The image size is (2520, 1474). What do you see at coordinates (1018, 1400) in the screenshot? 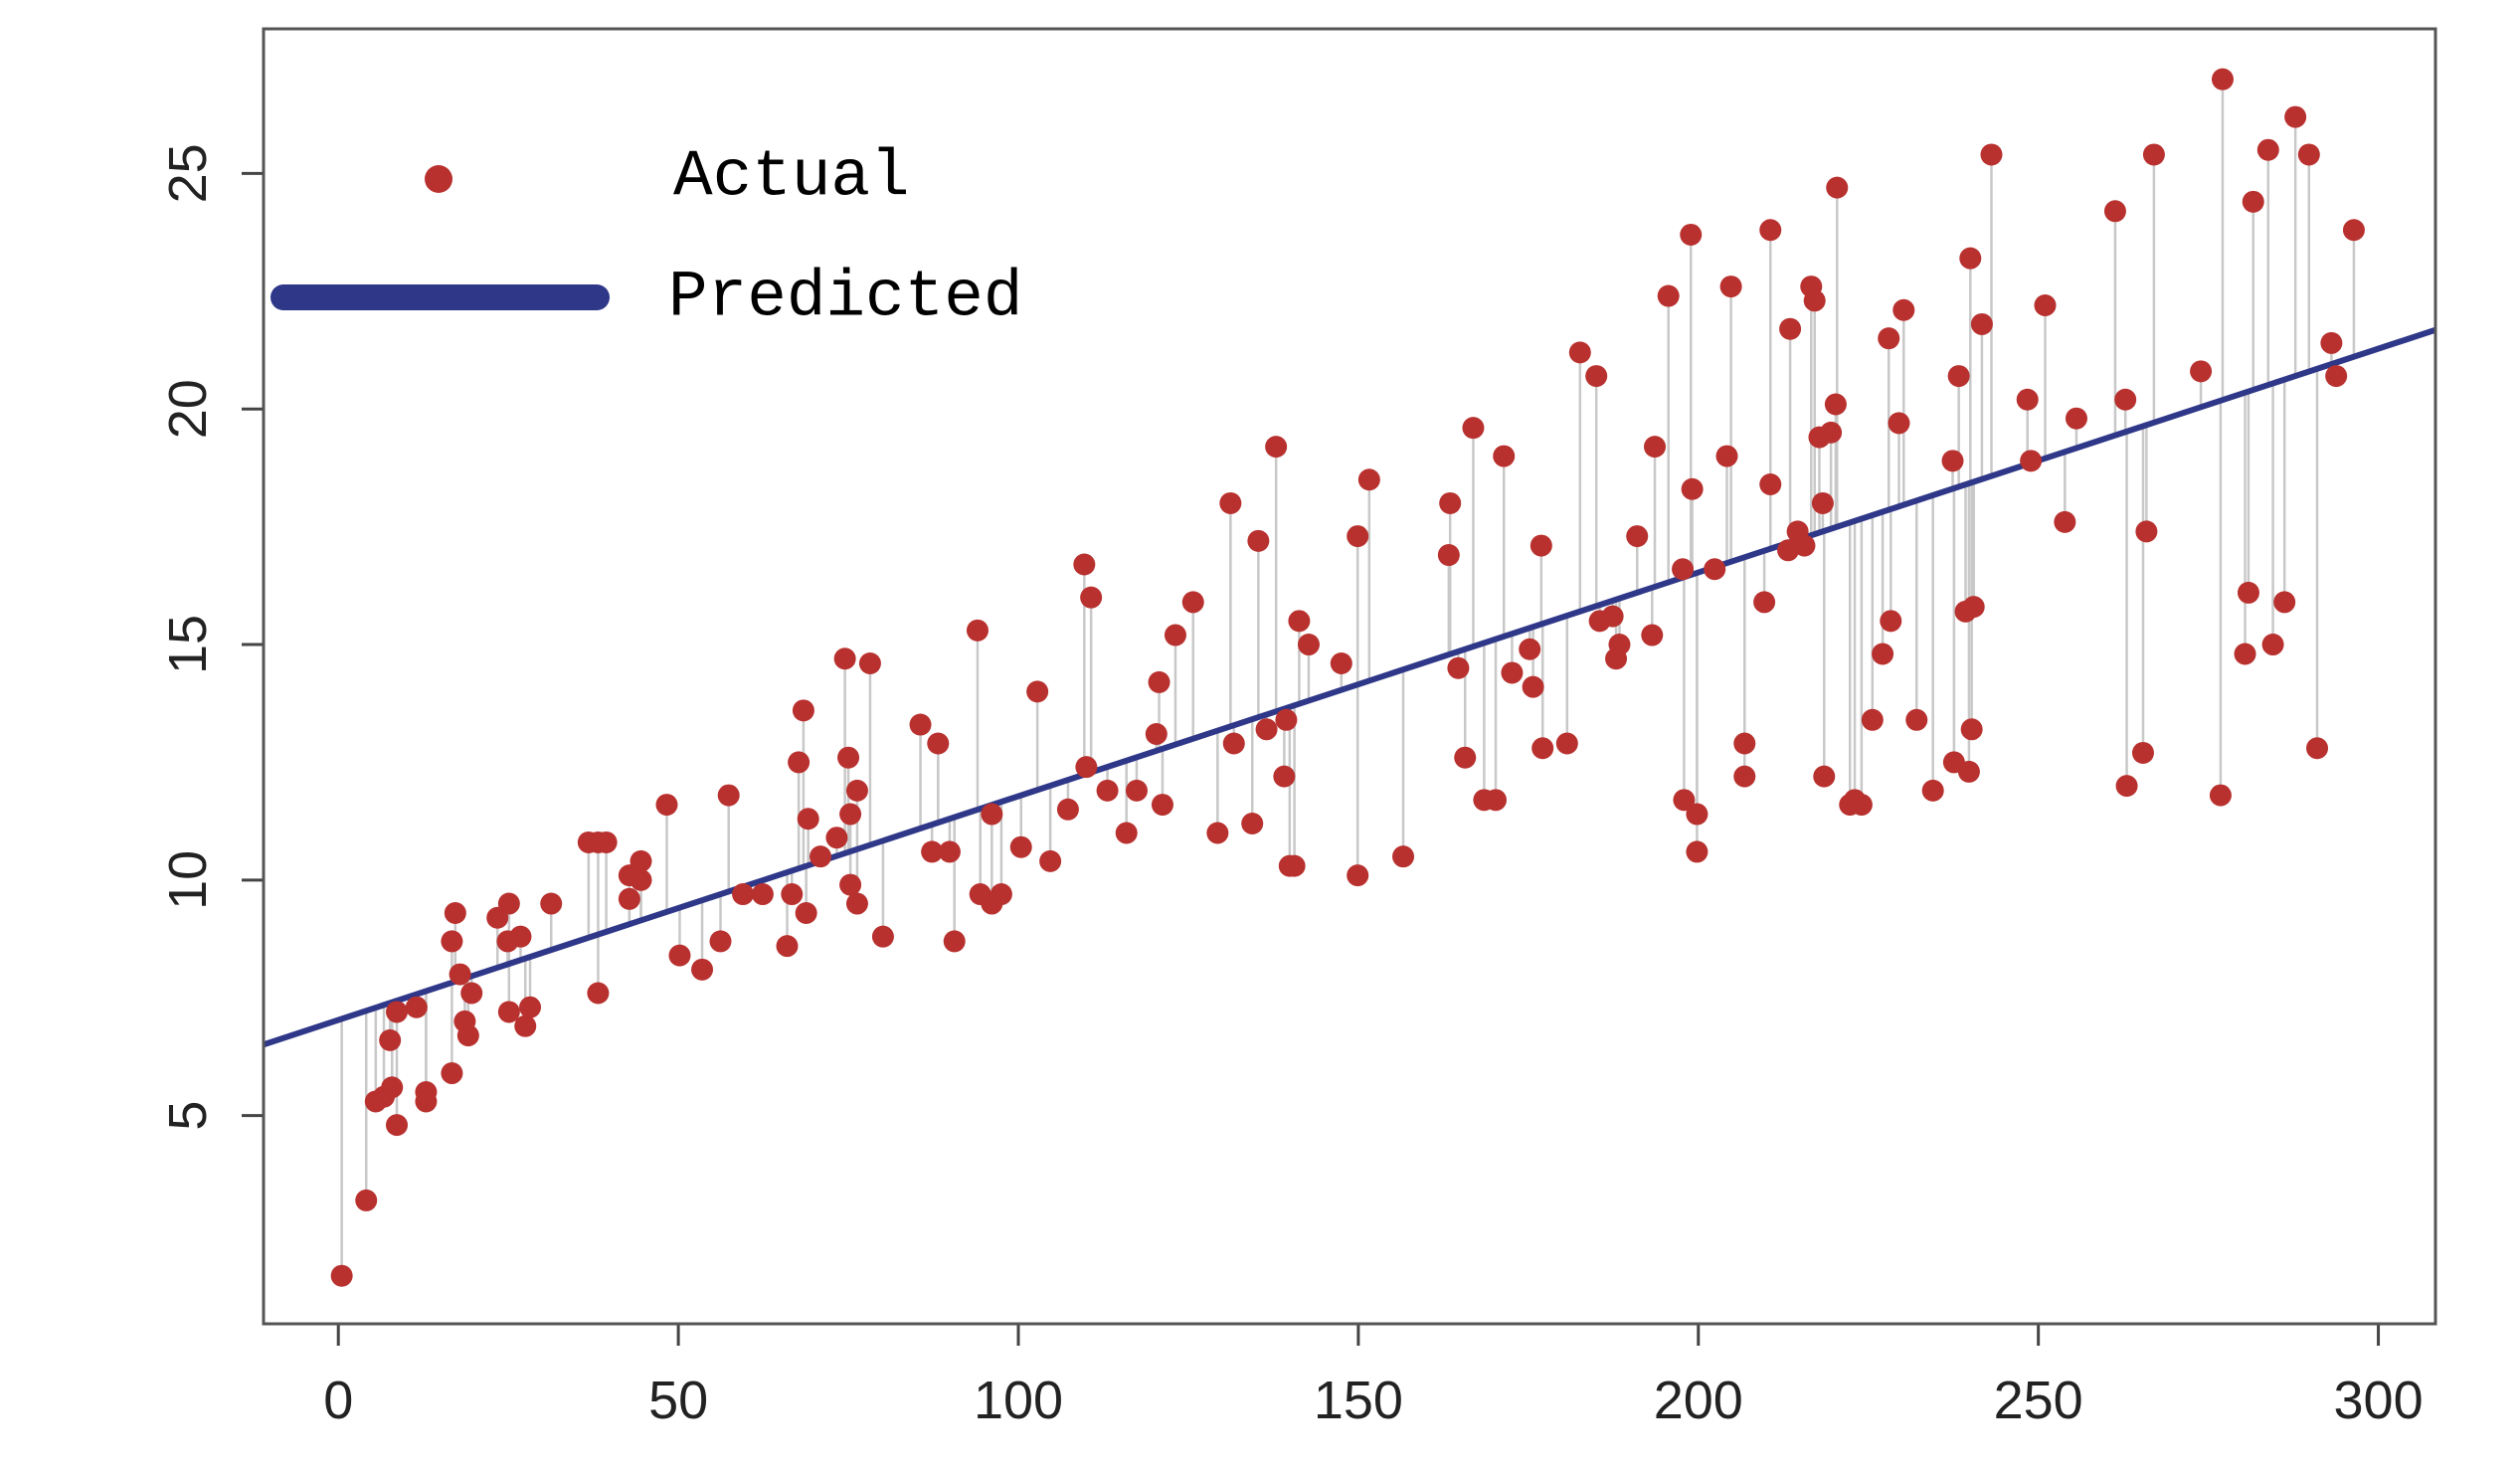
I see `x-tick-label: 100` at bounding box center [1018, 1400].